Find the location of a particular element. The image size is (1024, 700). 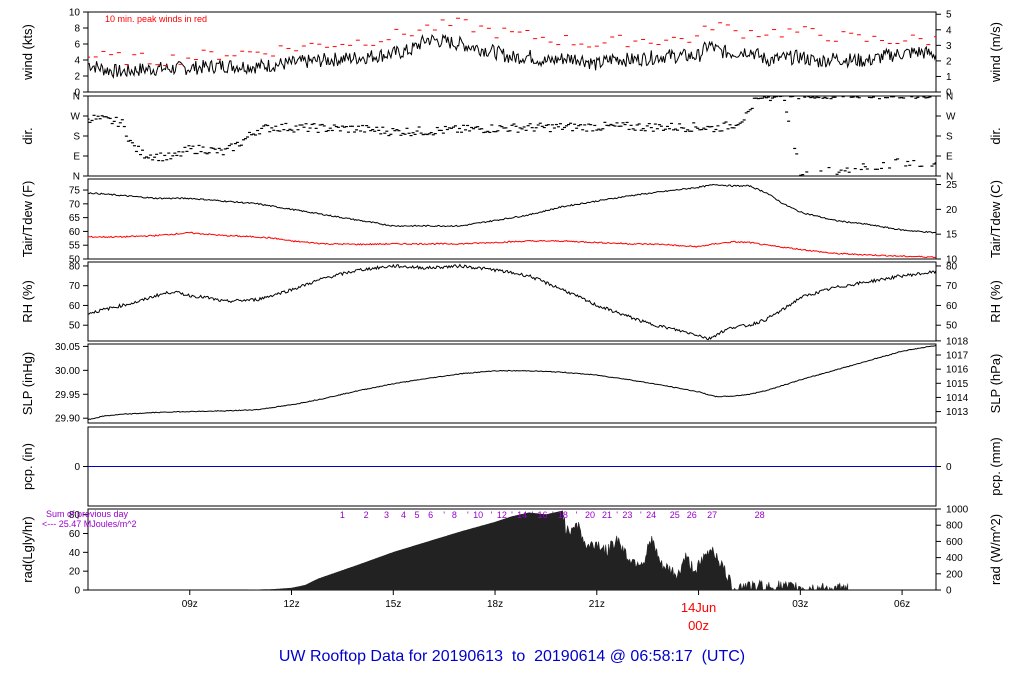

left-tick-label: 10 is located at coordinates (75, 13).